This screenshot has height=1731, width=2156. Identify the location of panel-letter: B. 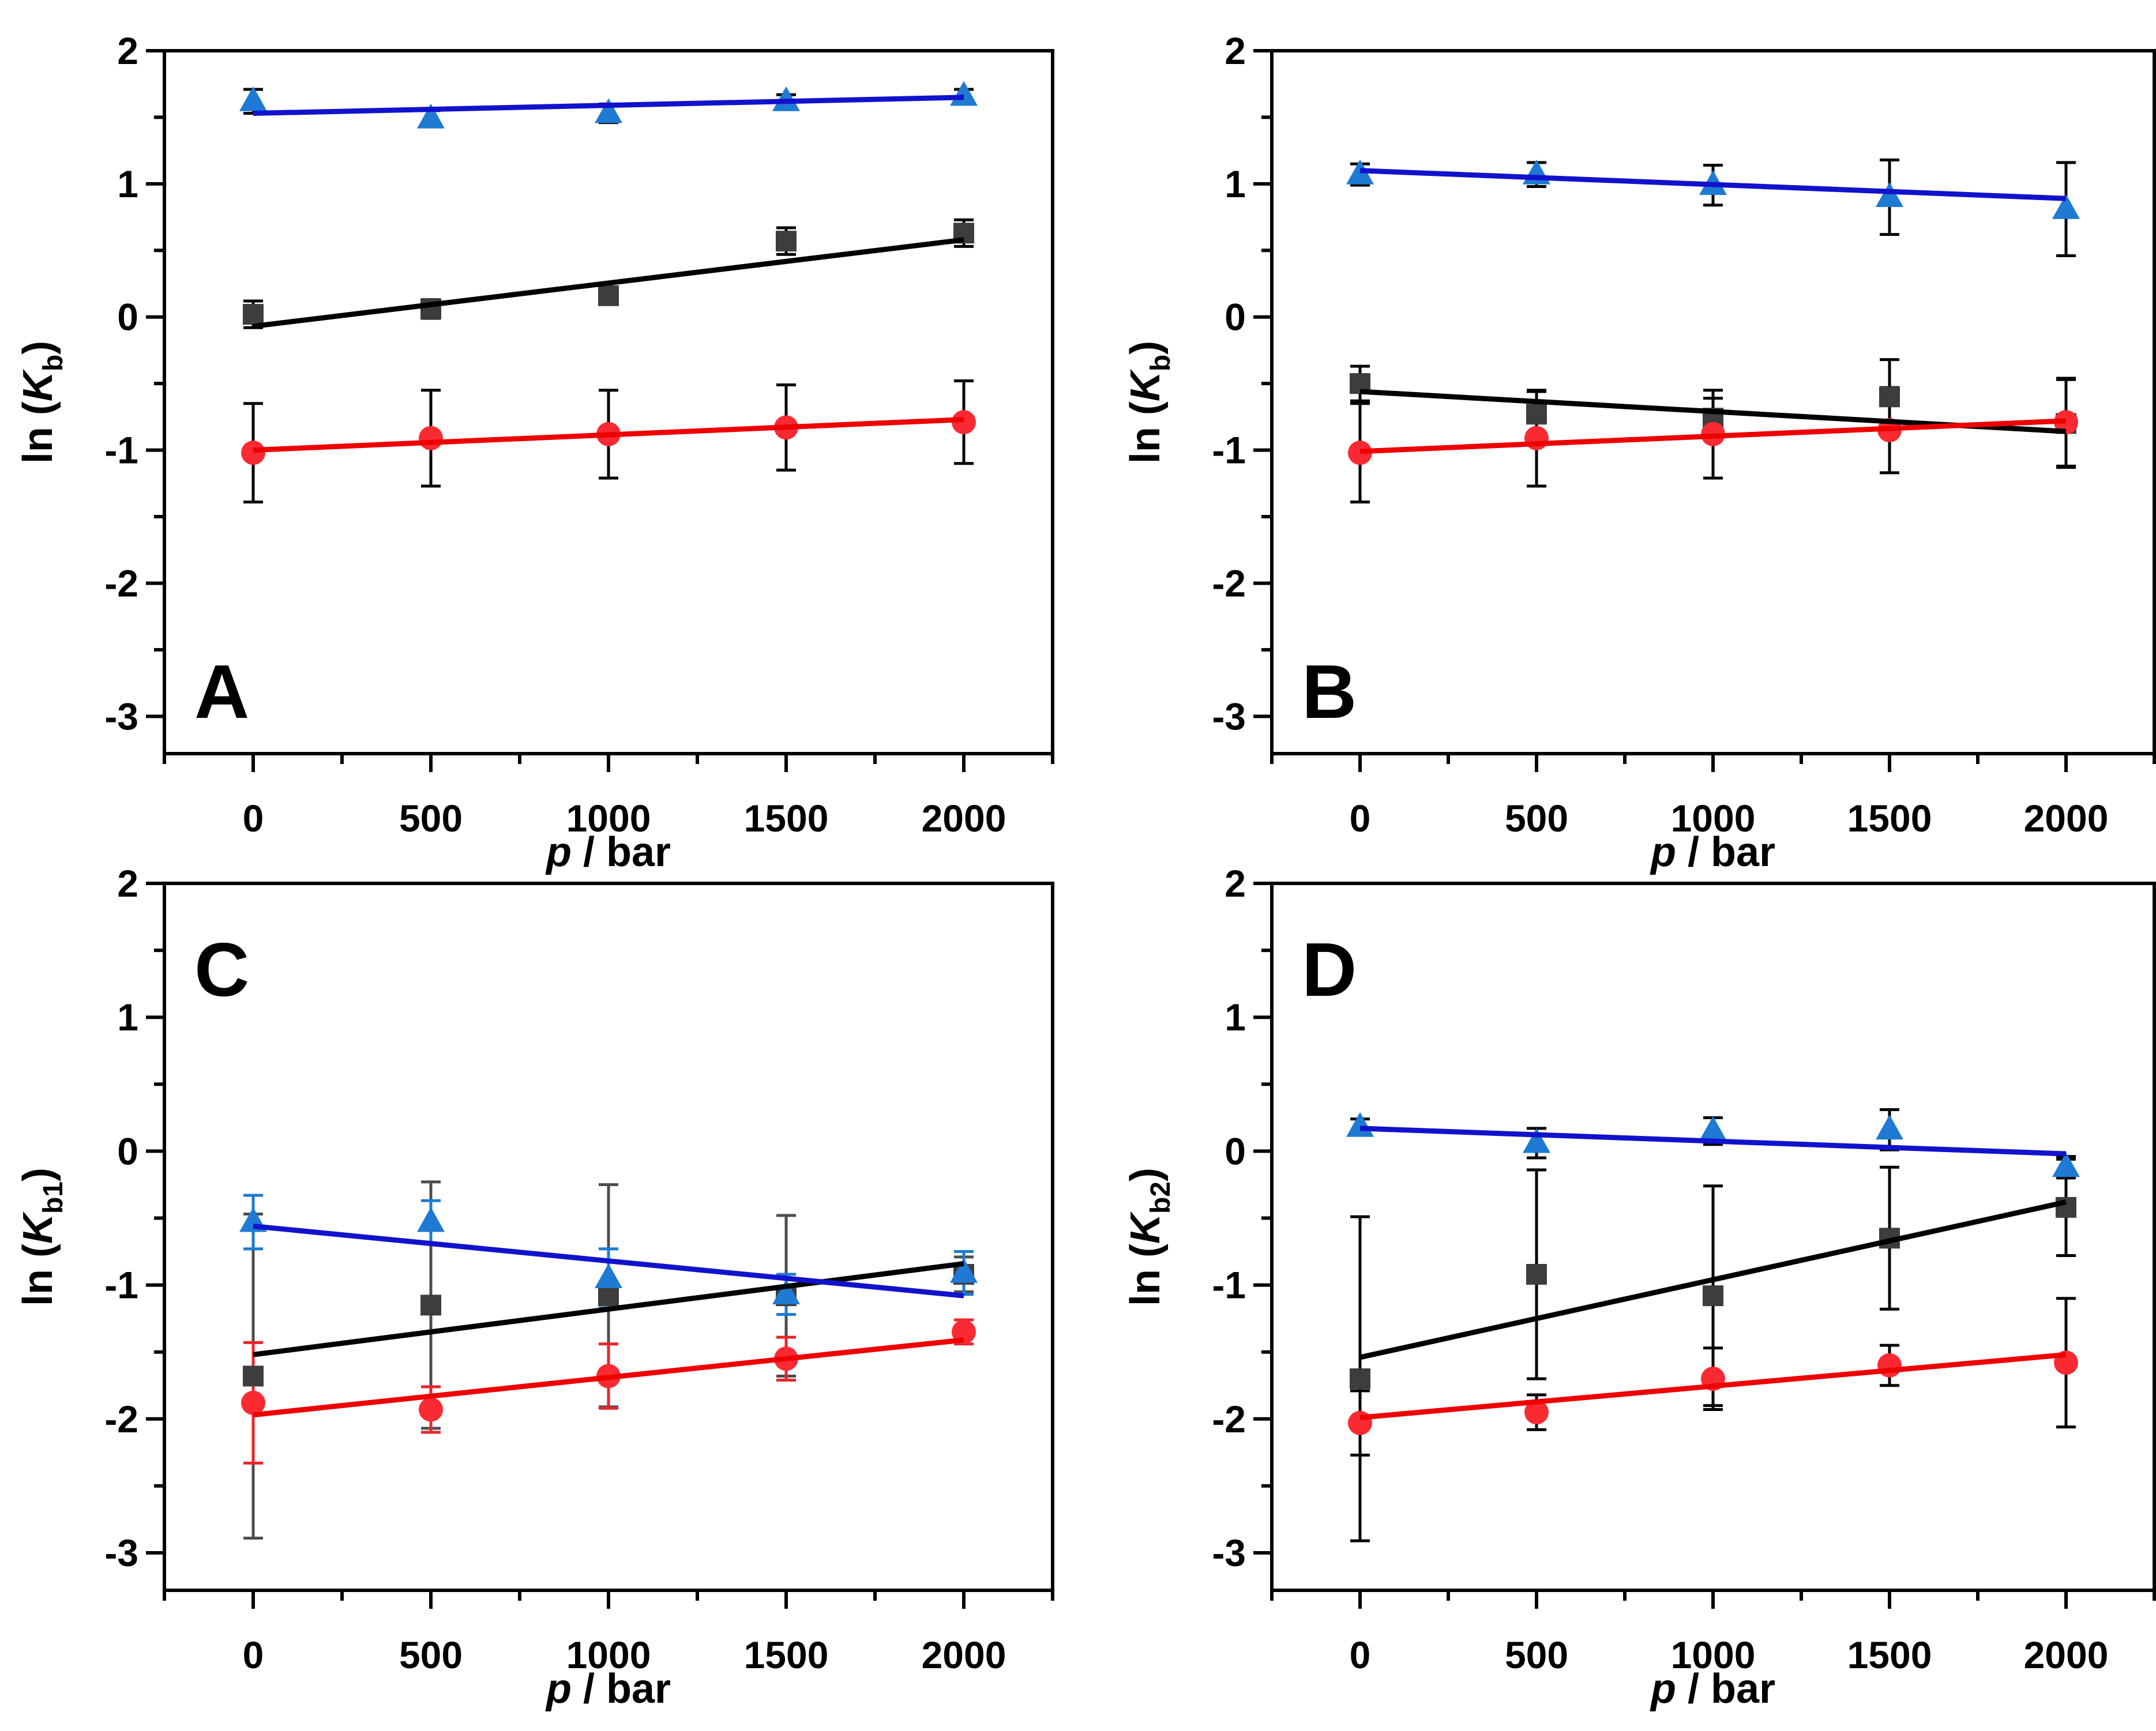
(1329, 691).